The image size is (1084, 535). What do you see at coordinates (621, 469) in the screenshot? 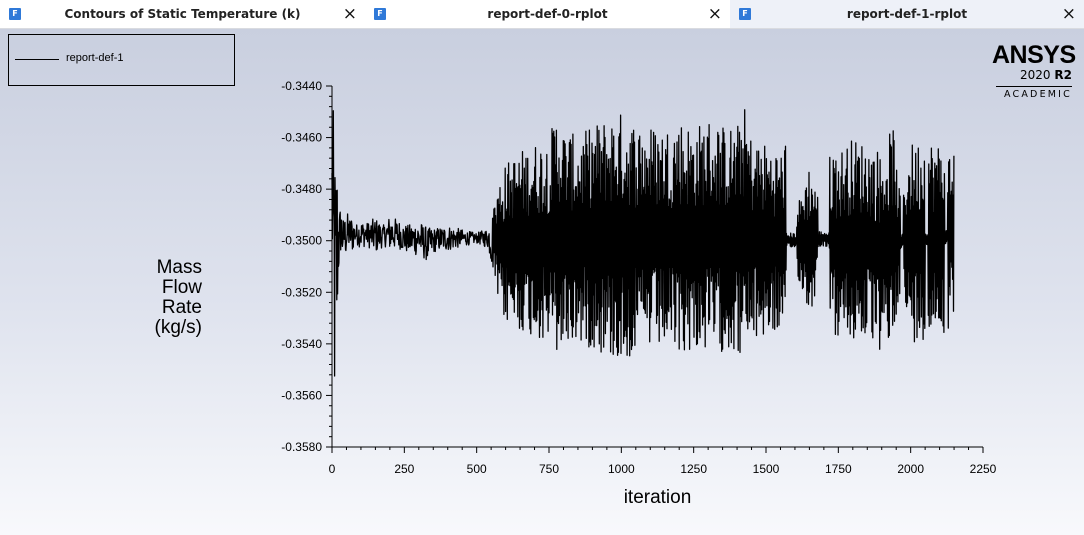
I see `x-tick-label: 1000` at bounding box center [621, 469].